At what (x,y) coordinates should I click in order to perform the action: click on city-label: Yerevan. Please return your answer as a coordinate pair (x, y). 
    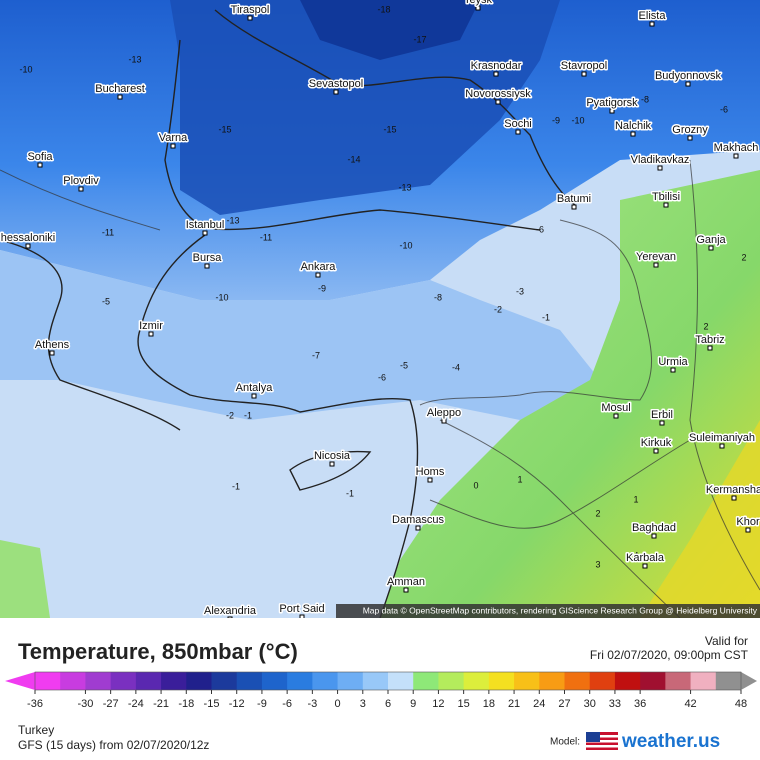
    Looking at the image, I should click on (656, 257).